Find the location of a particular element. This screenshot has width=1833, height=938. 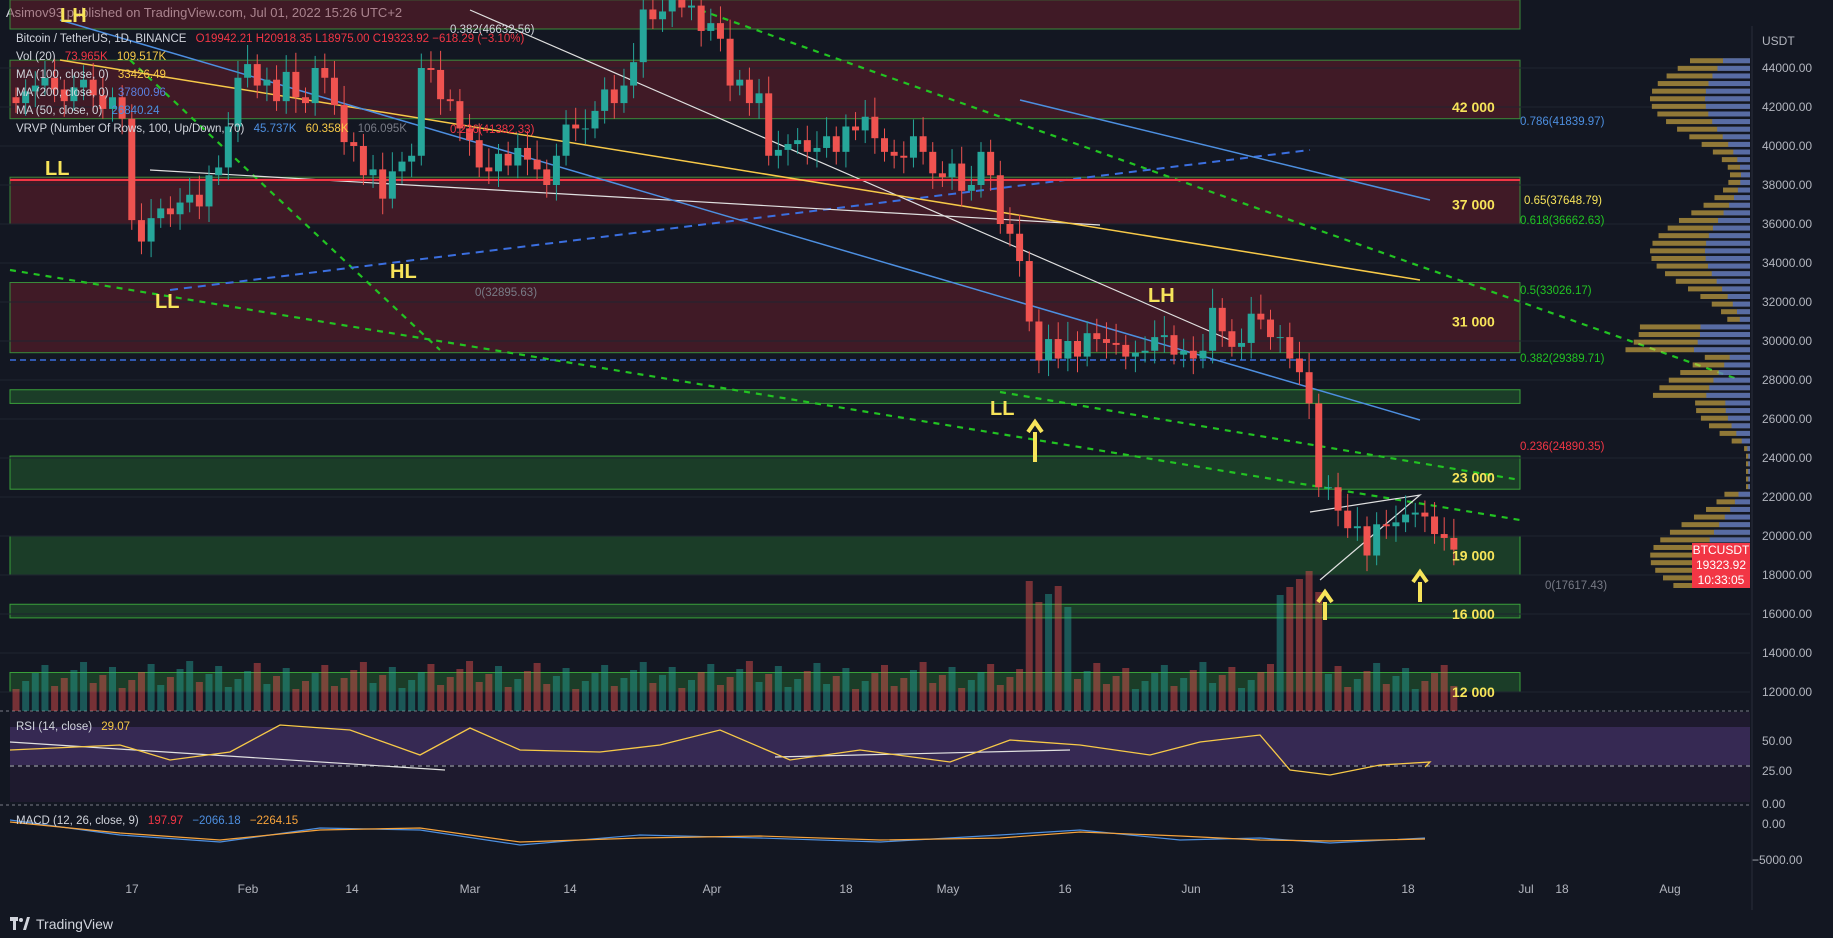

legend-ma100-label: MA (100, close, 0) is located at coordinates (62, 75).